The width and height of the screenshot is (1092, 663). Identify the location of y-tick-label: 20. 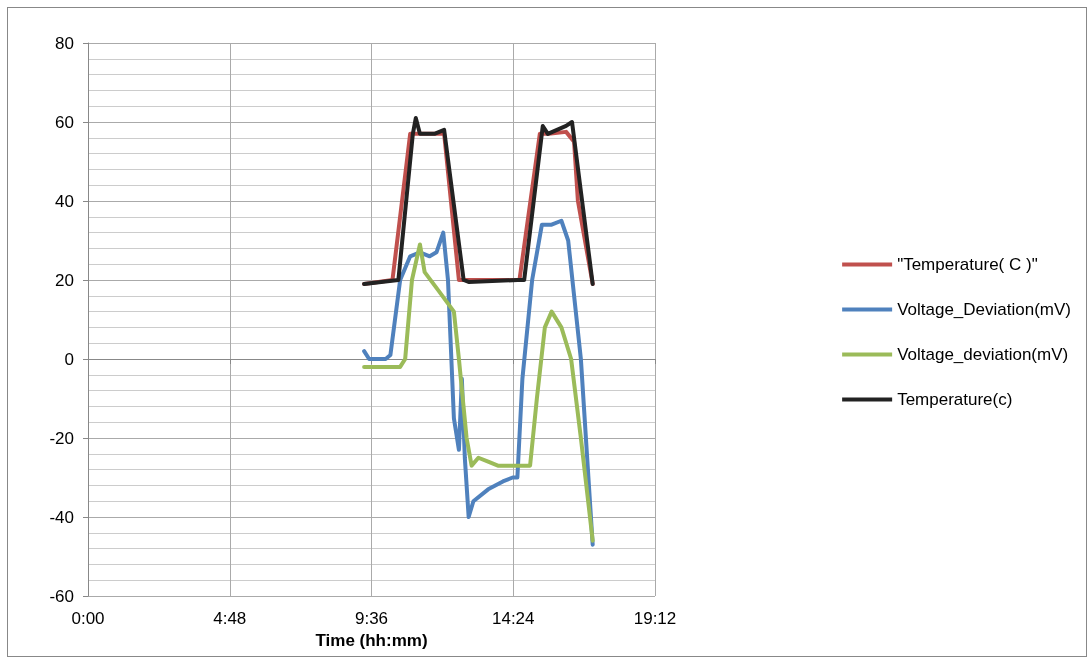
(64, 280).